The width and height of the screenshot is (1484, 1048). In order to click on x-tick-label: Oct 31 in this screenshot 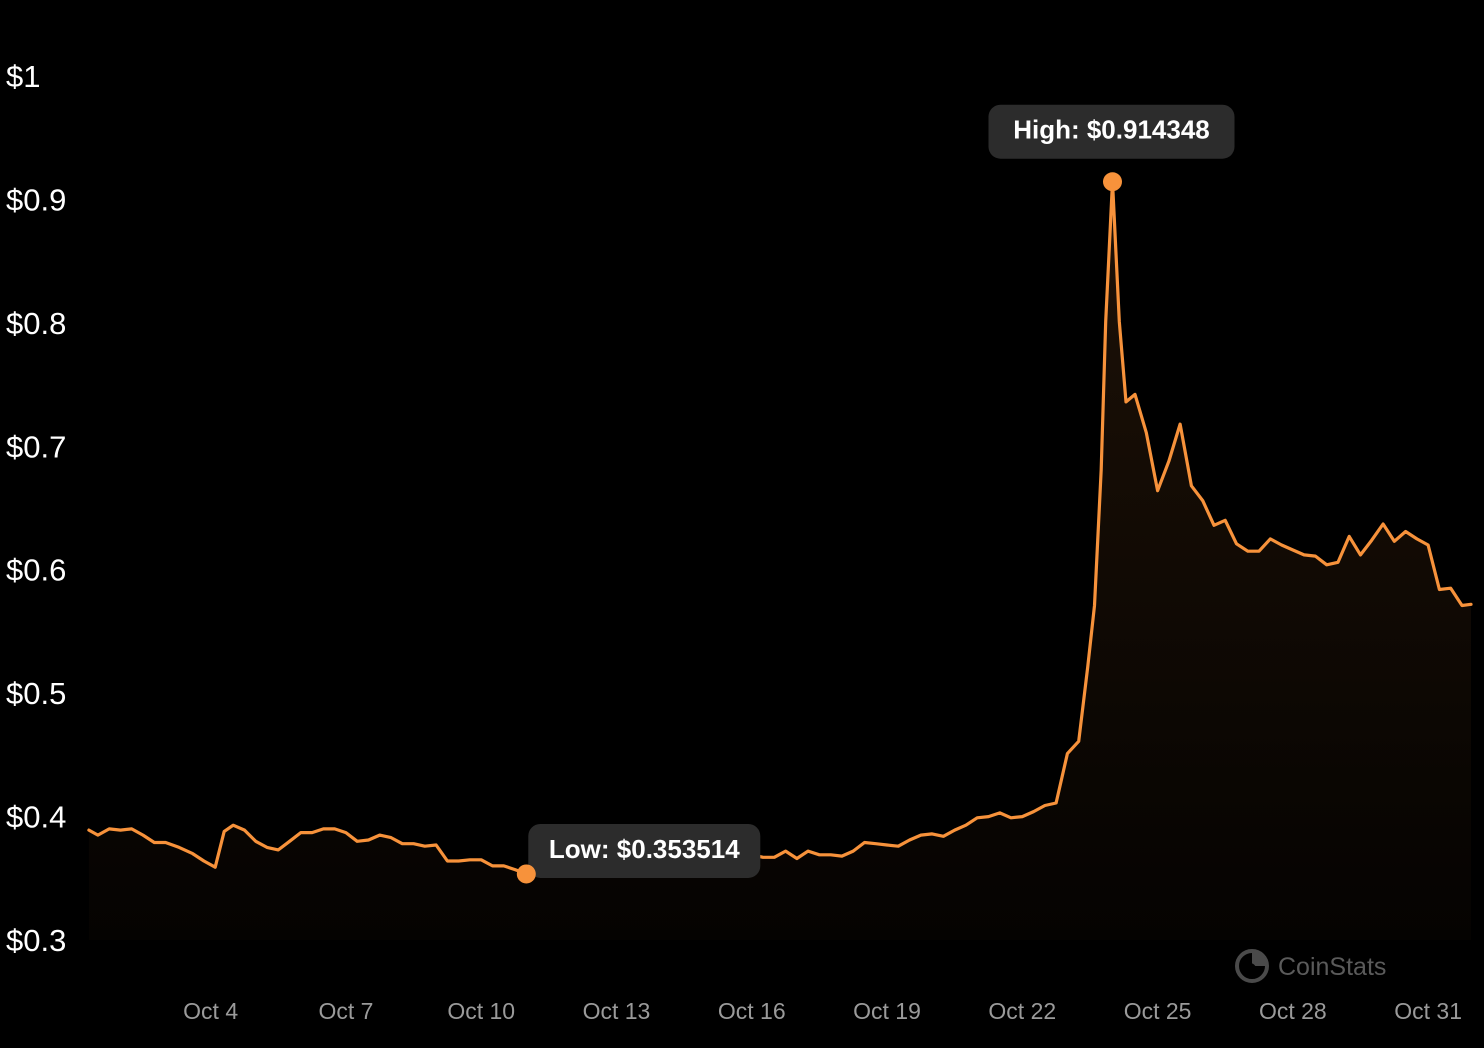, I will do `click(1428, 1011)`.